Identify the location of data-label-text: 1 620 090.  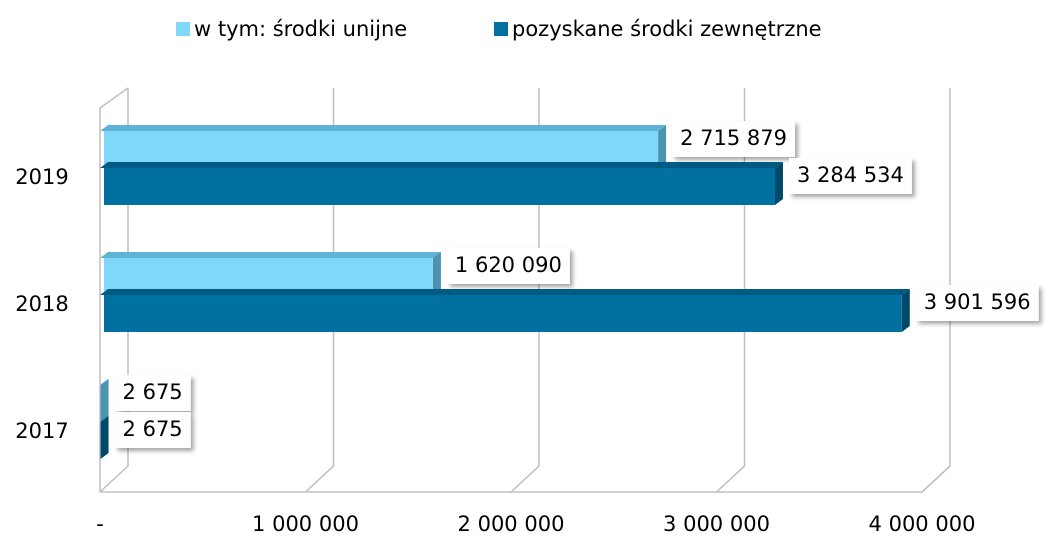
(508, 265).